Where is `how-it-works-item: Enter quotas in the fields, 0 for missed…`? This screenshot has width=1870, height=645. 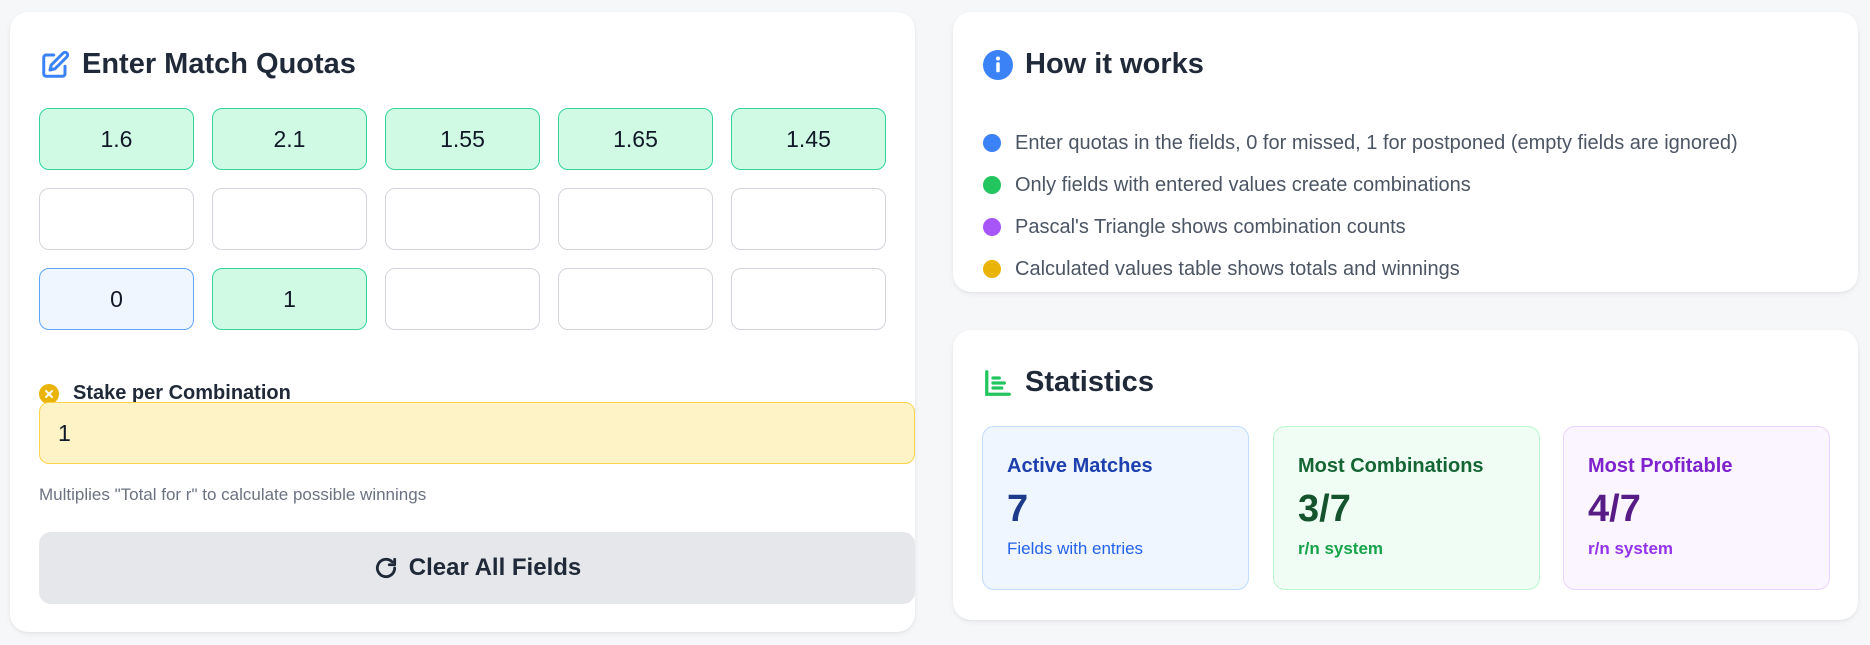 how-it-works-item: Enter quotas in the fields, 0 for missed… is located at coordinates (1360, 143).